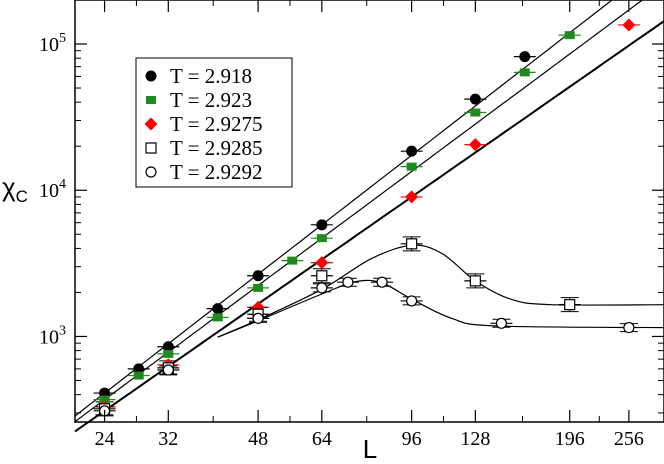 The height and width of the screenshot is (464, 664). Describe the element at coordinates (168, 347) in the screenshot. I see `marker-s1-p3` at that location.